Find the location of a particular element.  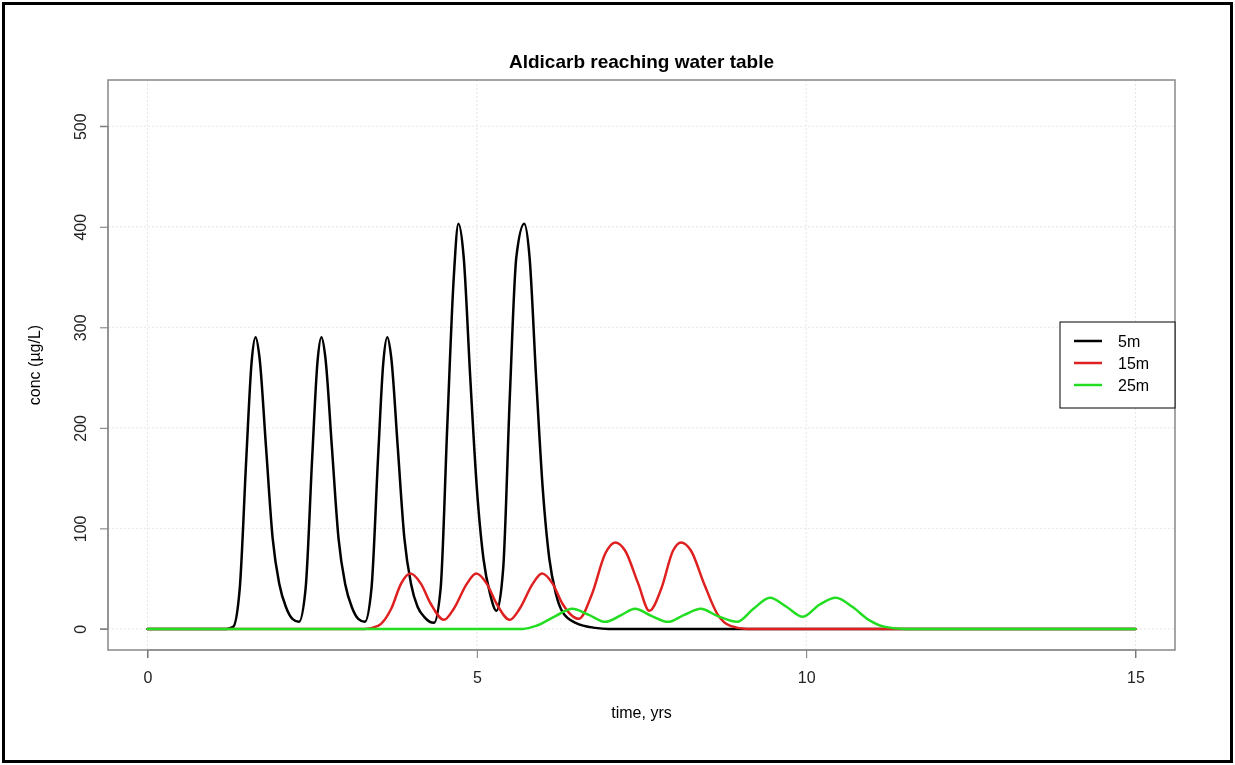

chart-title: Aldicarb reaching water table is located at coordinates (641, 61).